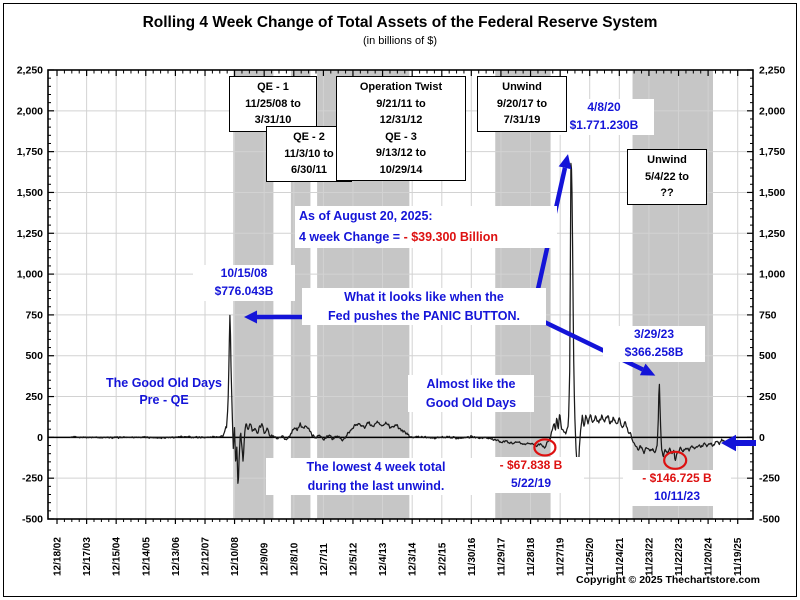  Describe the element at coordinates (769, 520) in the screenshot. I see `y-axis-label-right: -500` at that location.